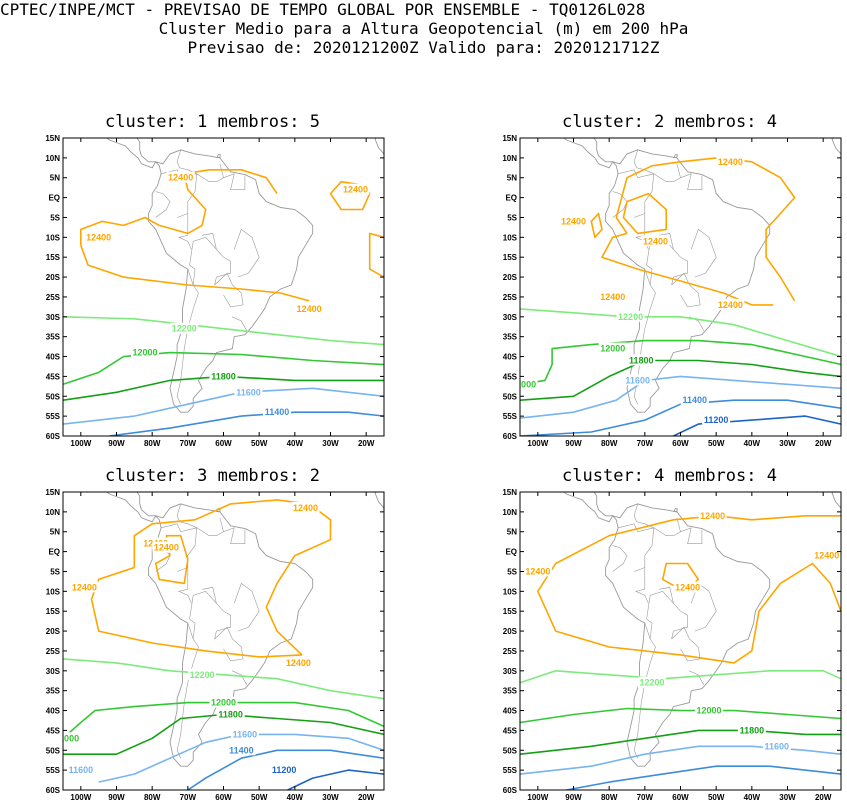 The image size is (847, 806). What do you see at coordinates (609, 443) in the screenshot?
I see `lon-tick-label: 80W` at bounding box center [609, 443].